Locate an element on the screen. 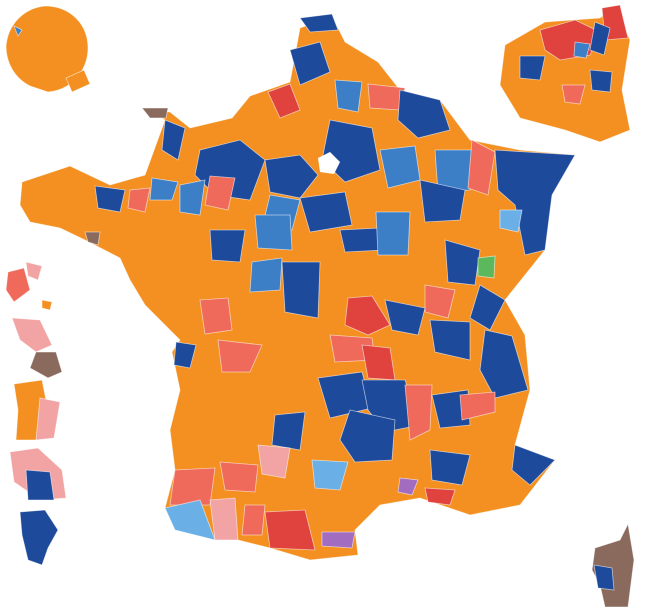  overseas-insets is located at coordinates (36, 413).